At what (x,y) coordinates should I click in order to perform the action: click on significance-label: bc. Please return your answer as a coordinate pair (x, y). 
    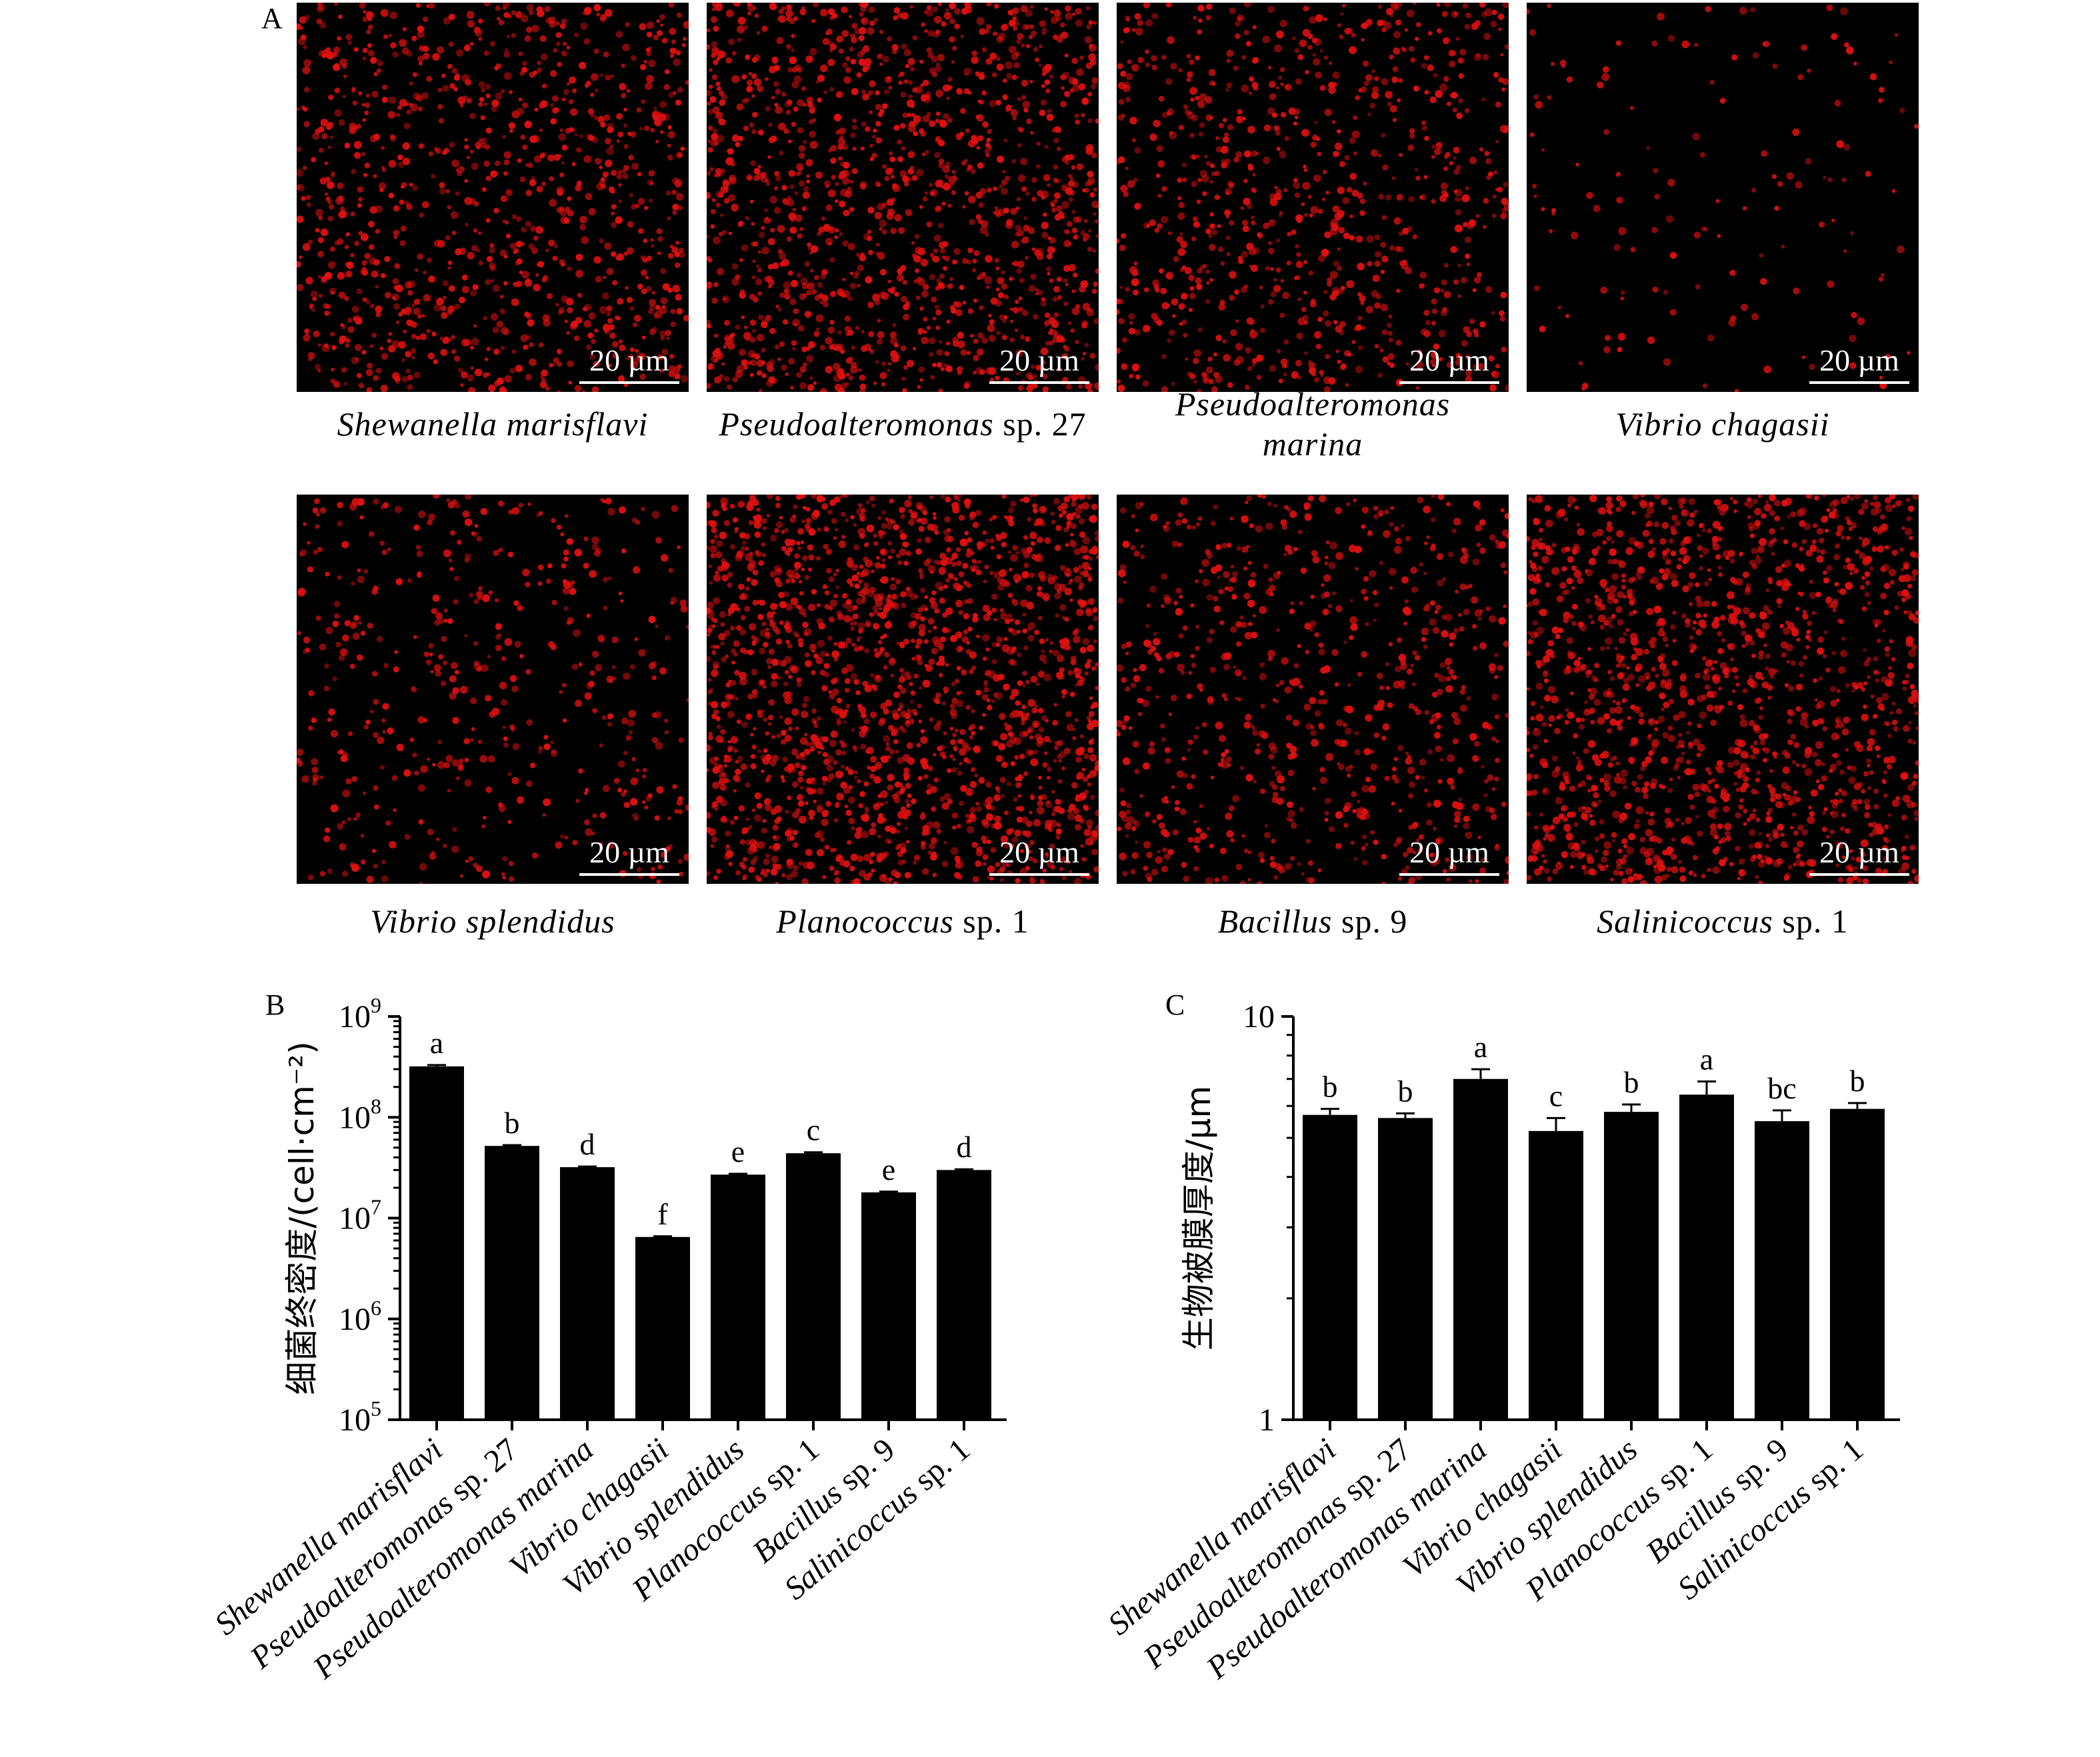
    Looking at the image, I should click on (1781, 1088).